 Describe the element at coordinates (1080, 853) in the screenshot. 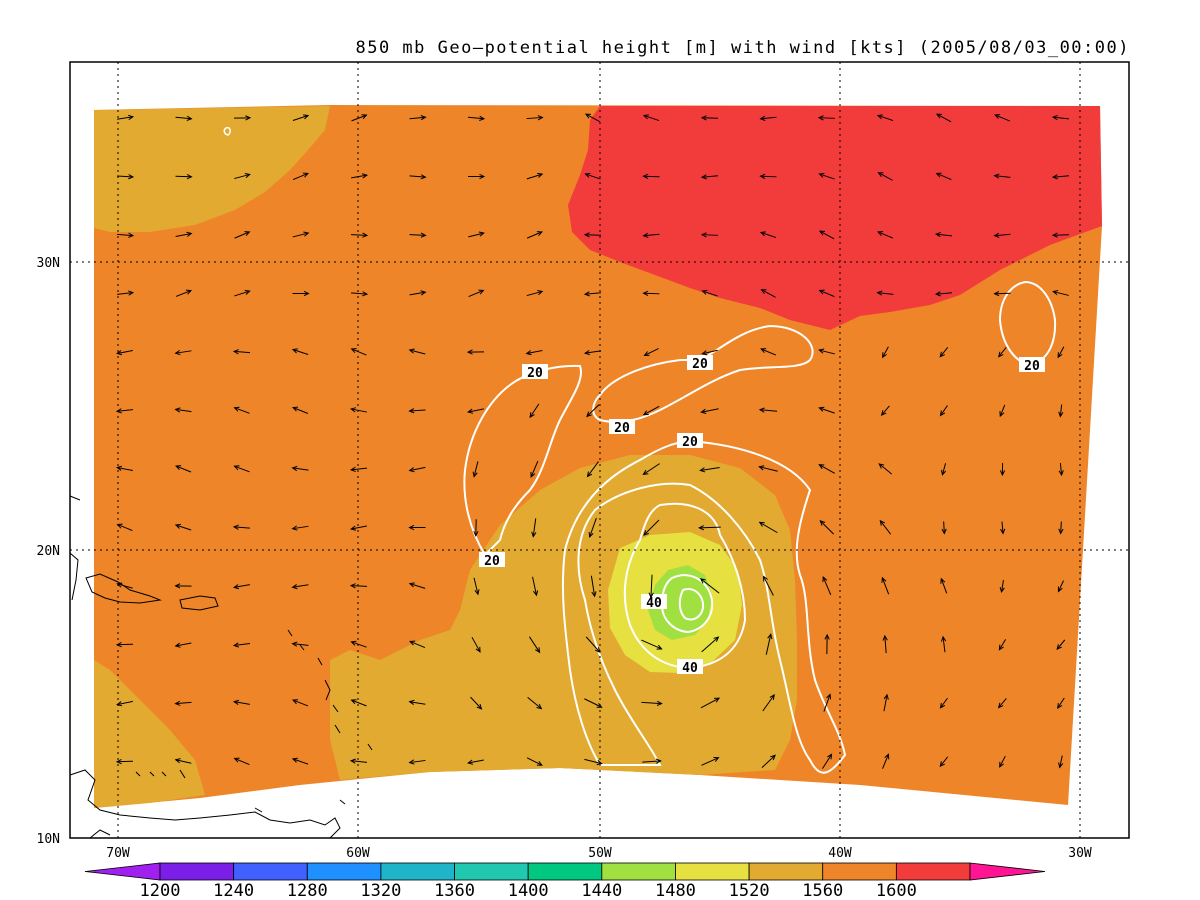

I see `lon-label-30w: 30W` at that location.